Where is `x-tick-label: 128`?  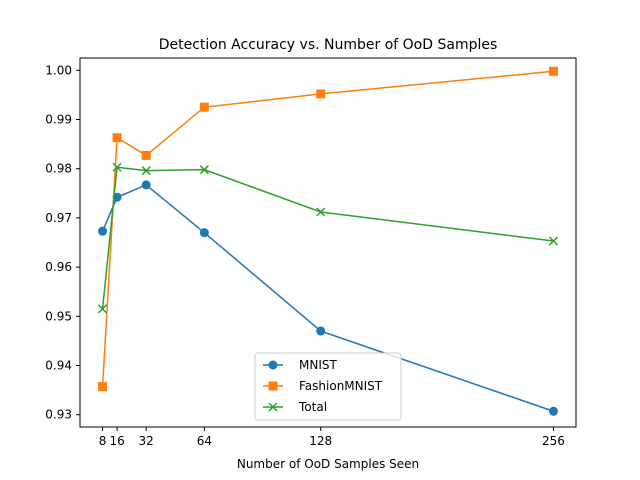
x-tick-label: 128 is located at coordinates (320, 441).